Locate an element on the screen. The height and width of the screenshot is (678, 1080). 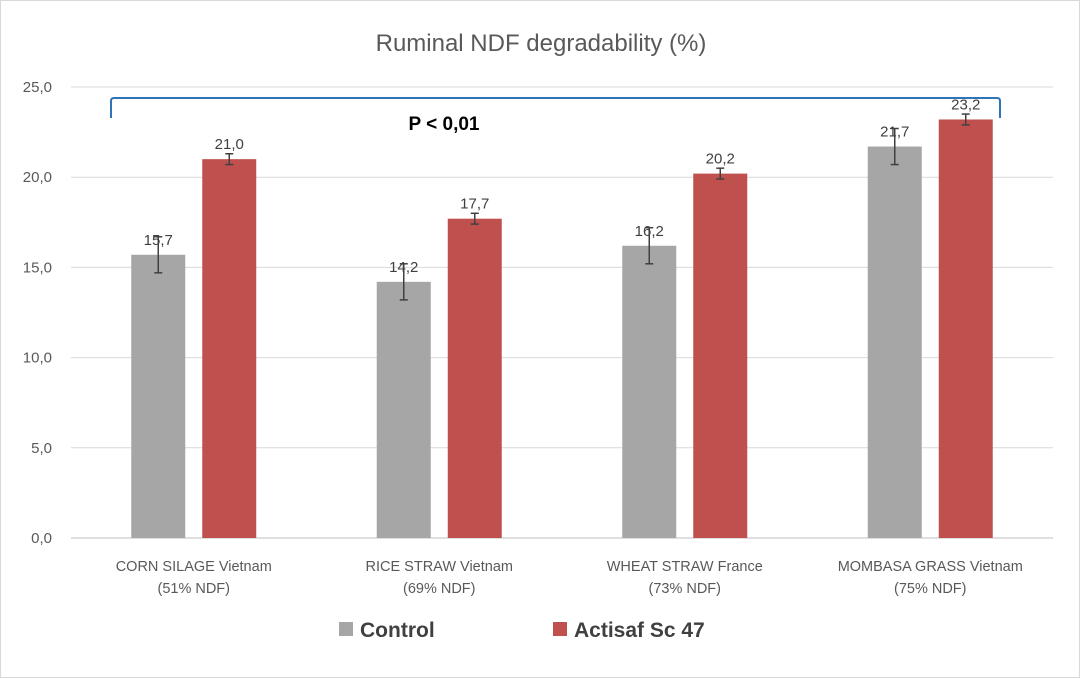
data-label: 16,2 is located at coordinates (649, 231).